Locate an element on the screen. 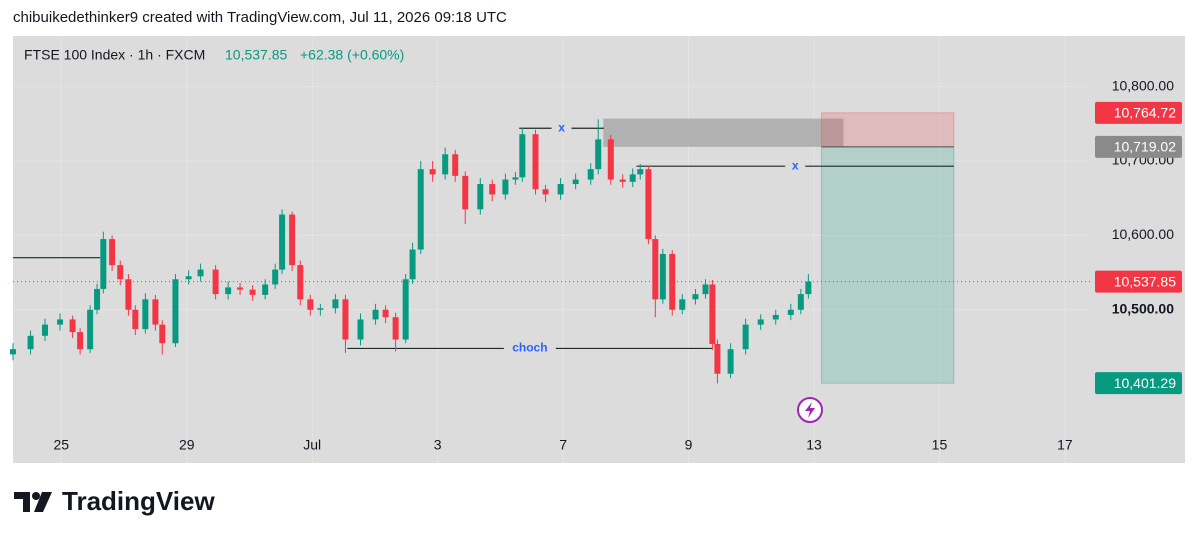 The height and width of the screenshot is (542, 1200). price-label: 10,719.02 is located at coordinates (1145, 147).